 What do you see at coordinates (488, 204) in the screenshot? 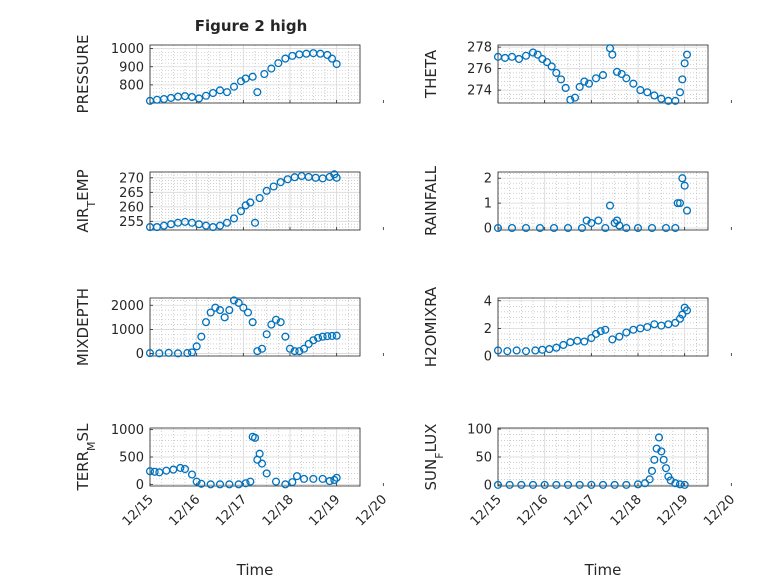
I see `ytick-label: 1` at bounding box center [488, 204].